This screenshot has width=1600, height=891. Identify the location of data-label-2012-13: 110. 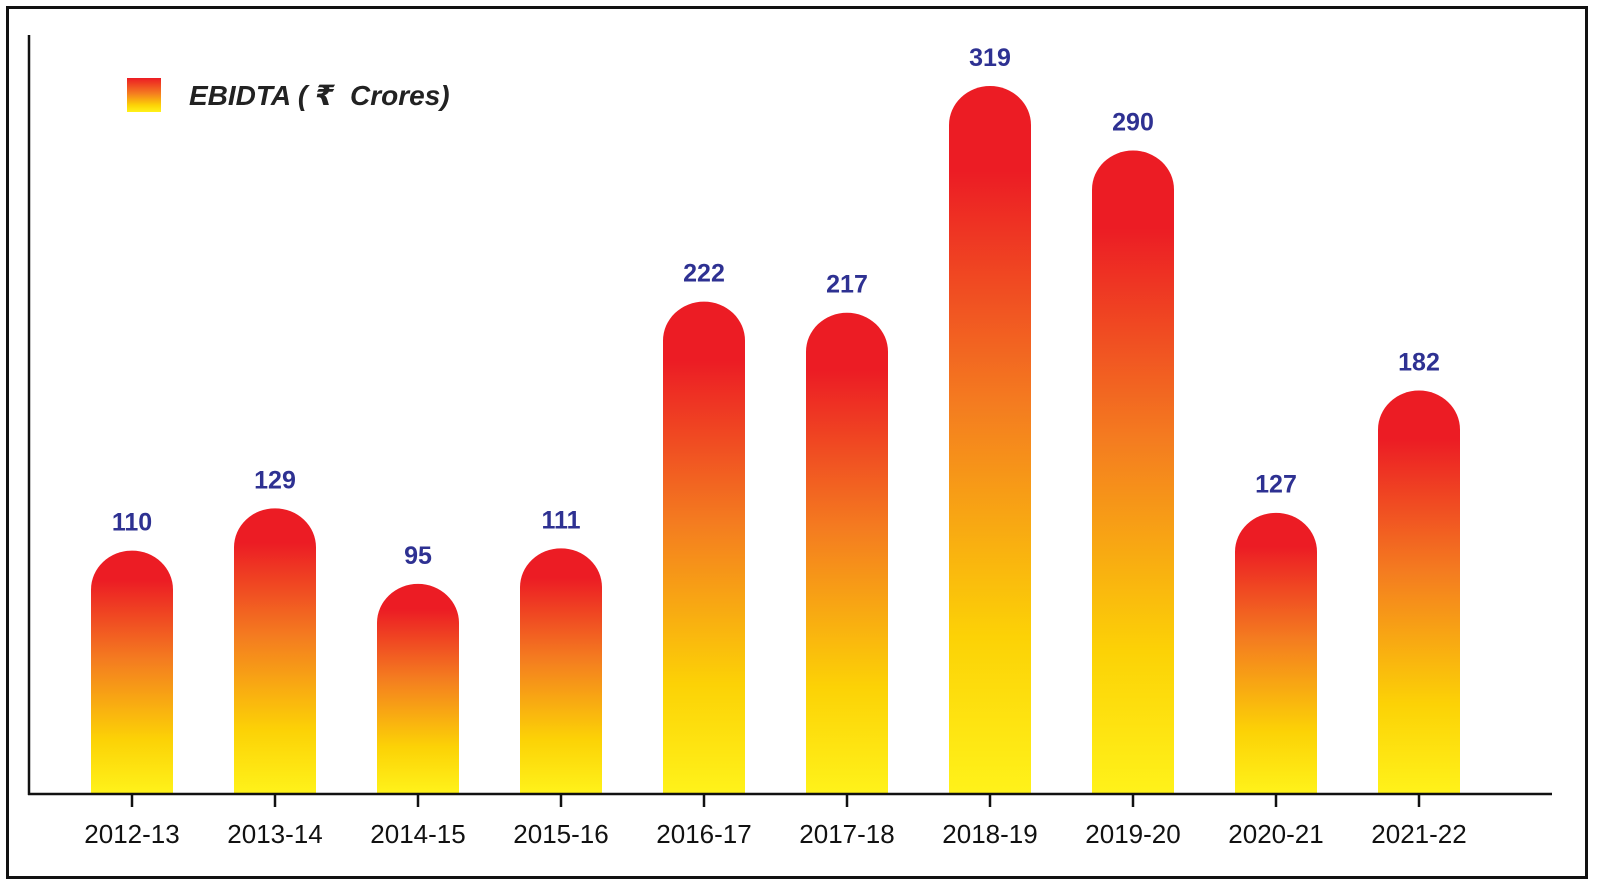
(132, 523).